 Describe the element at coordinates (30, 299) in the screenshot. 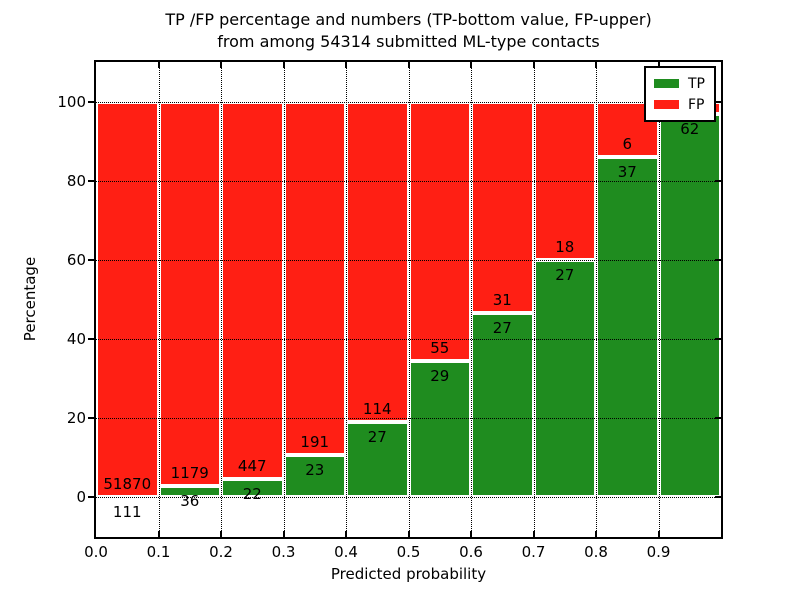

I see `y-axis-label: Percentage` at that location.